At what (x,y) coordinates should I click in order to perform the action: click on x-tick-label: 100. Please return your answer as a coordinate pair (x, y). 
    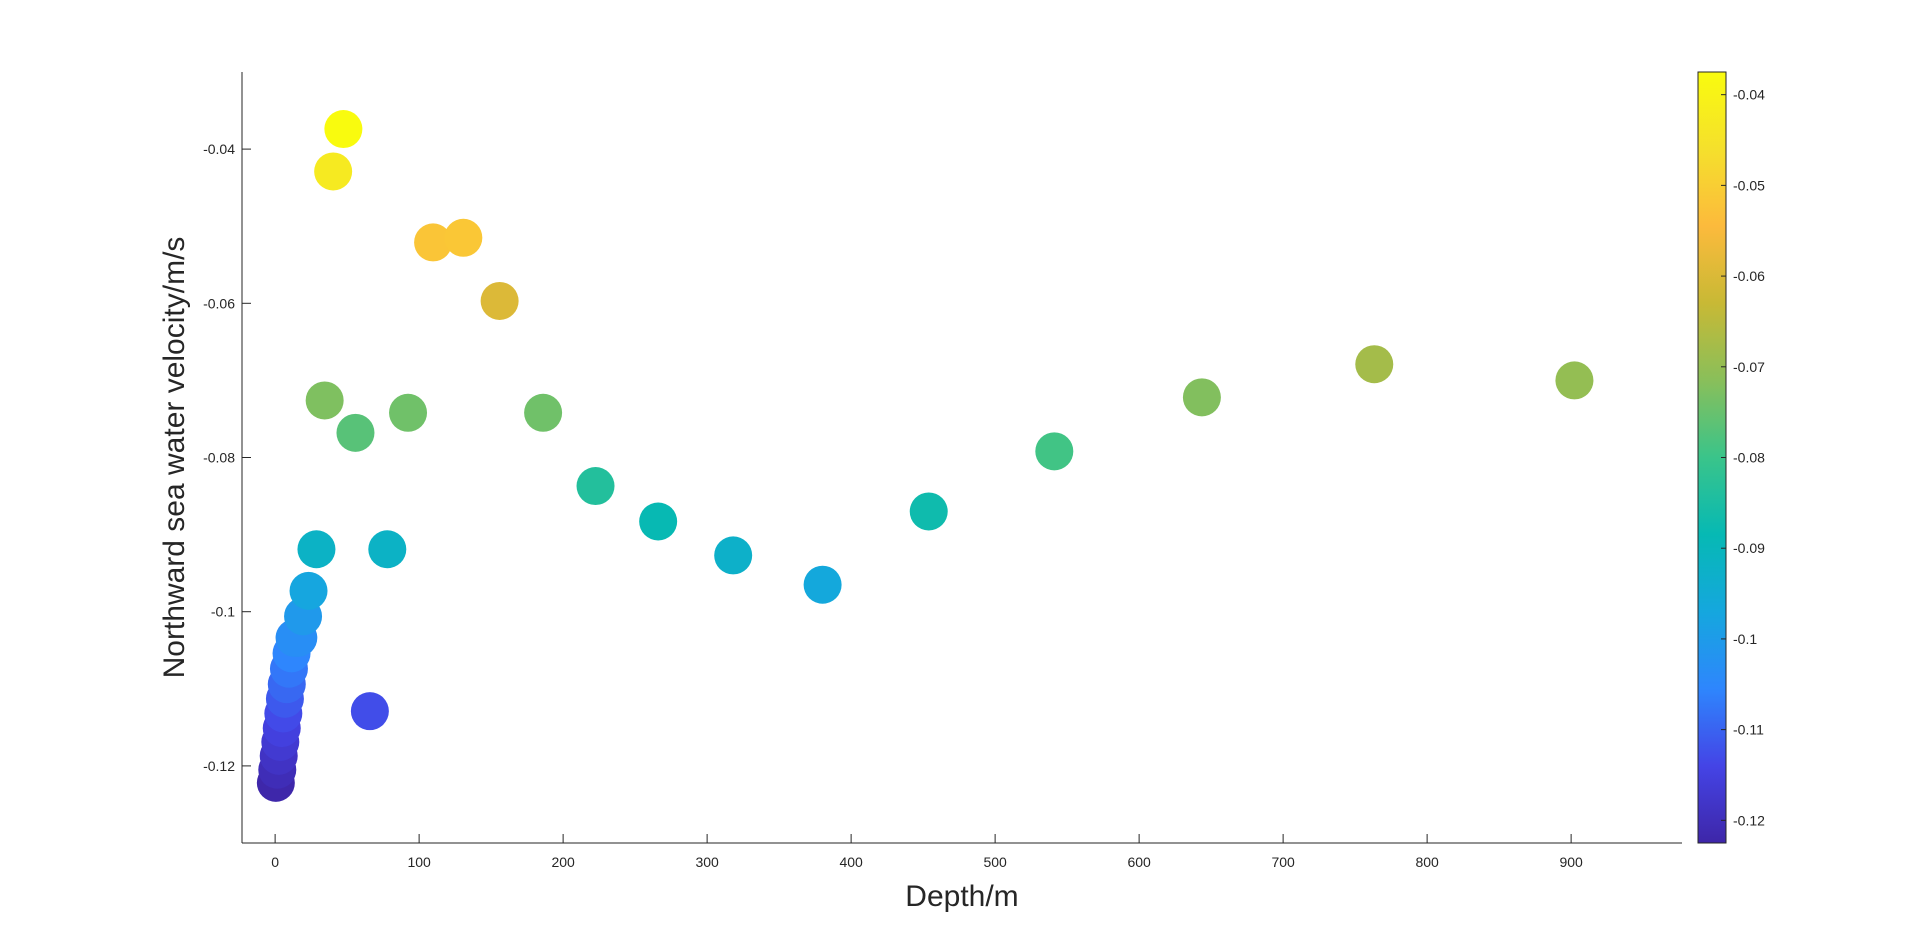
    Looking at the image, I should click on (419, 862).